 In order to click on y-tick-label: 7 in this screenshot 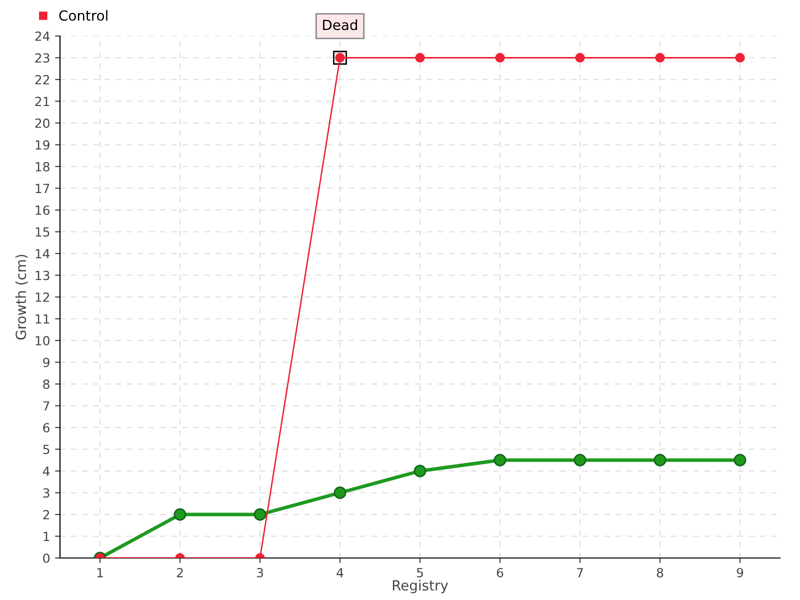, I will do `click(46, 405)`.